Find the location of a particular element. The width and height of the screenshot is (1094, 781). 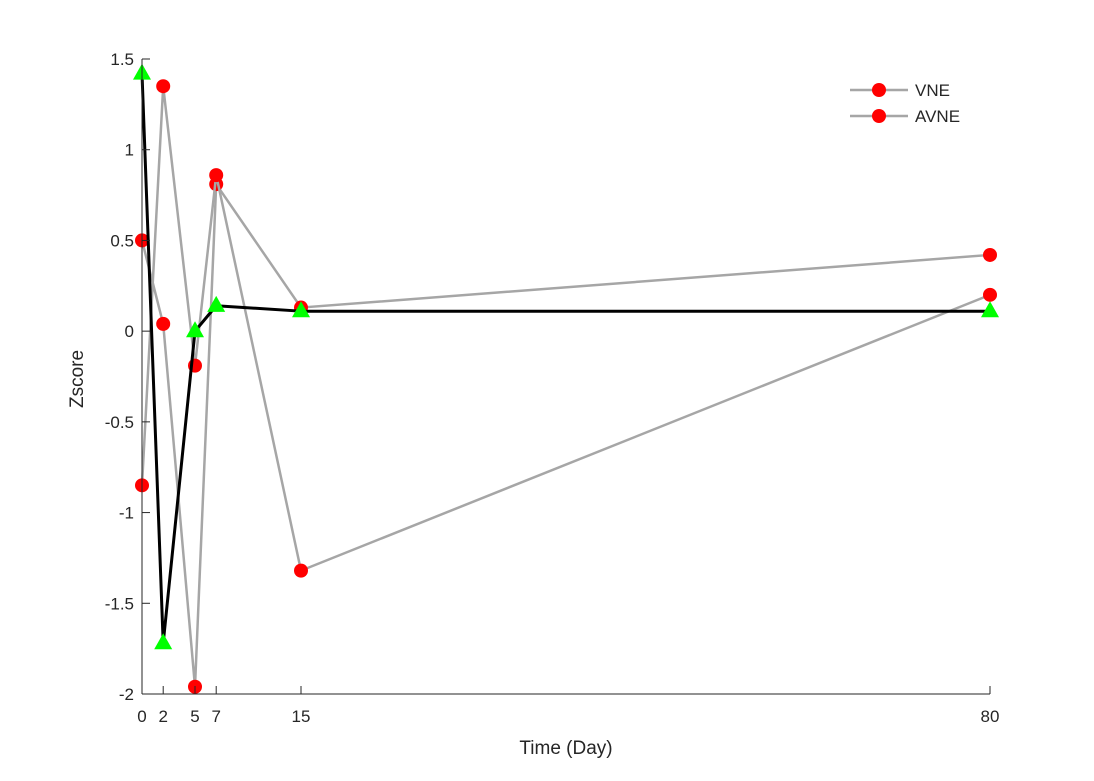

y-tick-label: 0.5 is located at coordinates (122, 240).